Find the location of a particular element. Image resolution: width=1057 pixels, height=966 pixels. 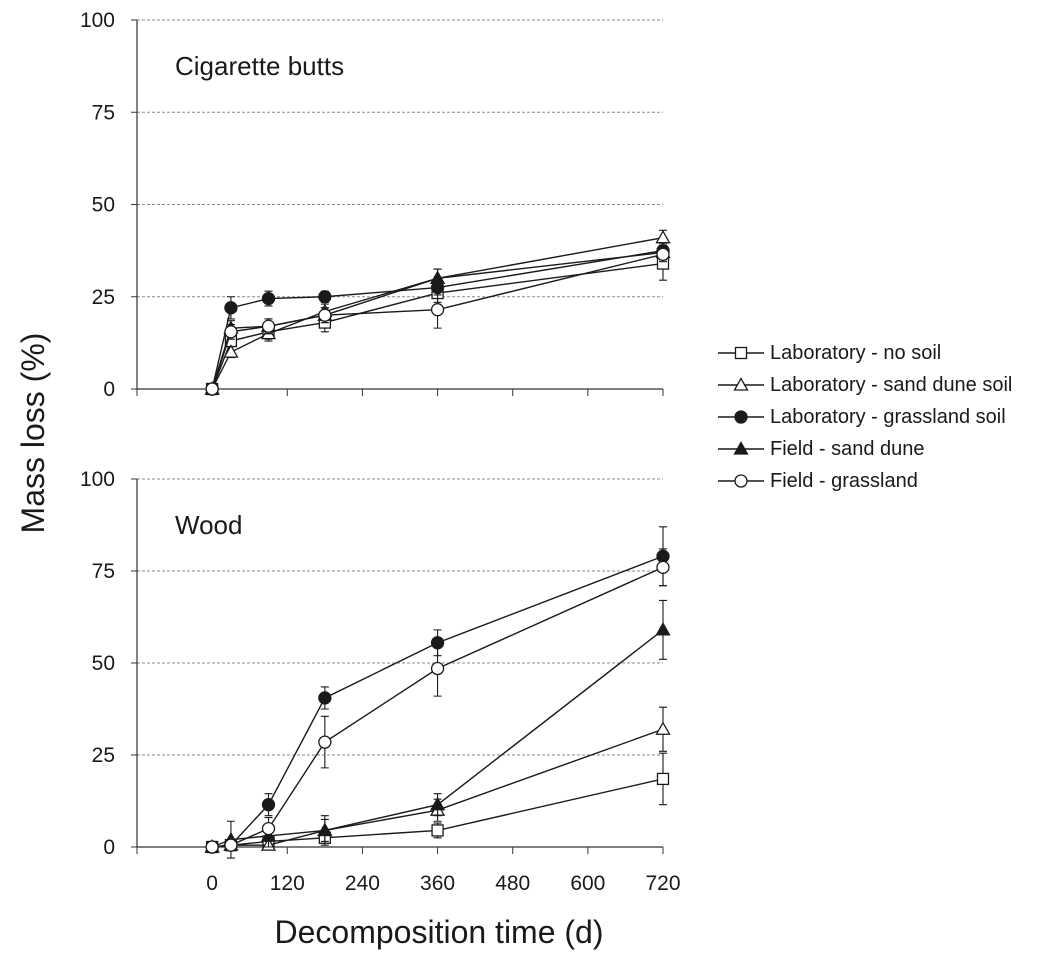

legend-item-laboratory-grassland-soil: Laboratory - grassland soil is located at coordinates (864, 417).